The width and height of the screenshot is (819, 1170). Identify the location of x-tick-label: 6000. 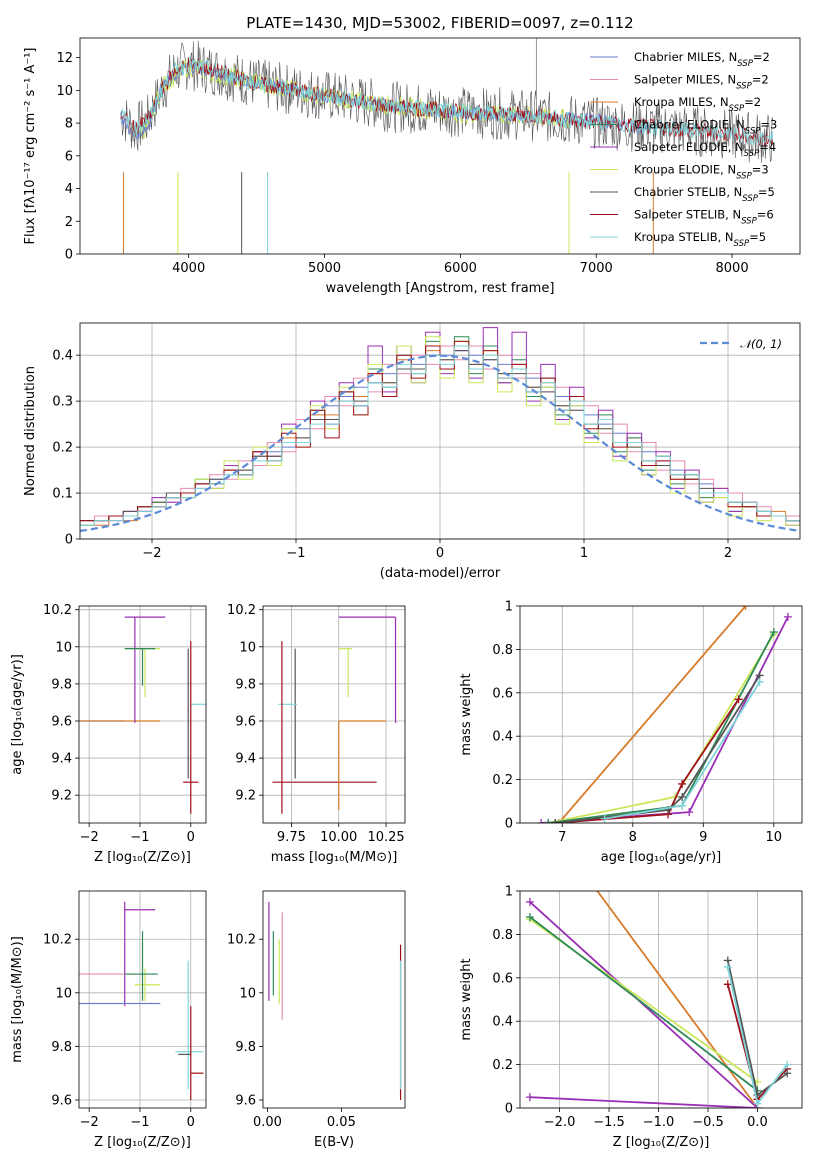
(460, 268).